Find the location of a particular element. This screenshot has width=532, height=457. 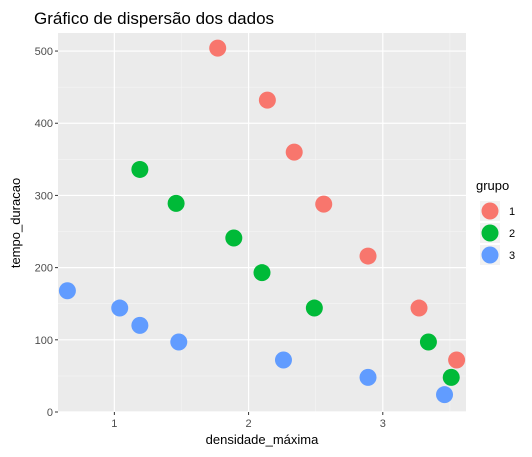

legend-label: 1 is located at coordinates (512, 212).